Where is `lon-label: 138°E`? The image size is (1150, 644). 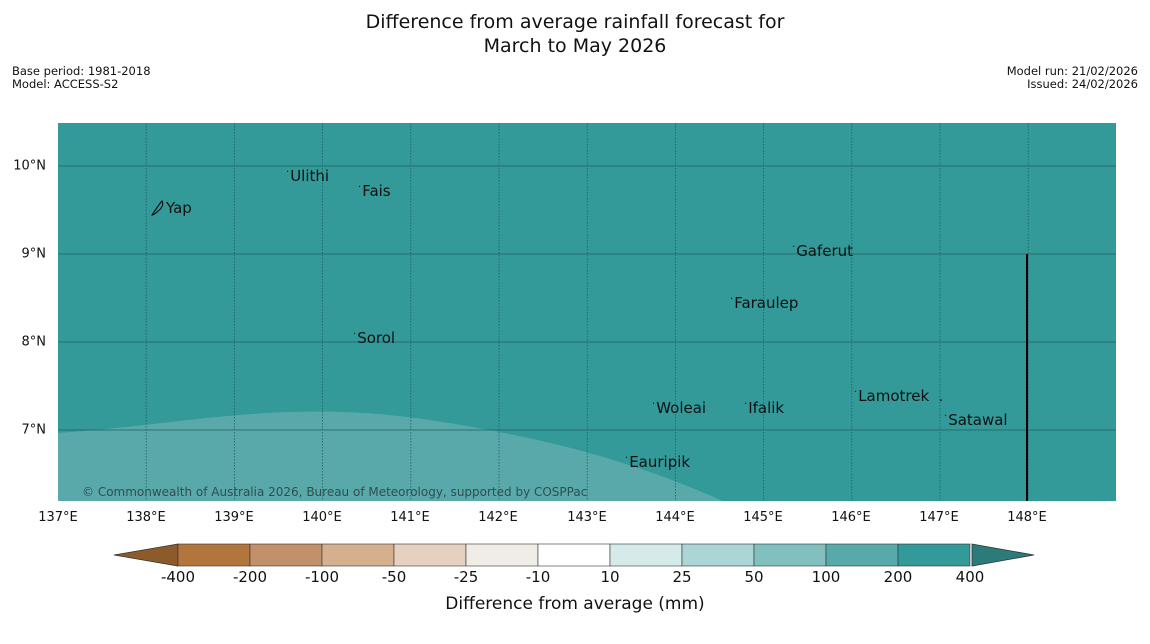
lon-label: 138°E is located at coordinates (146, 517).